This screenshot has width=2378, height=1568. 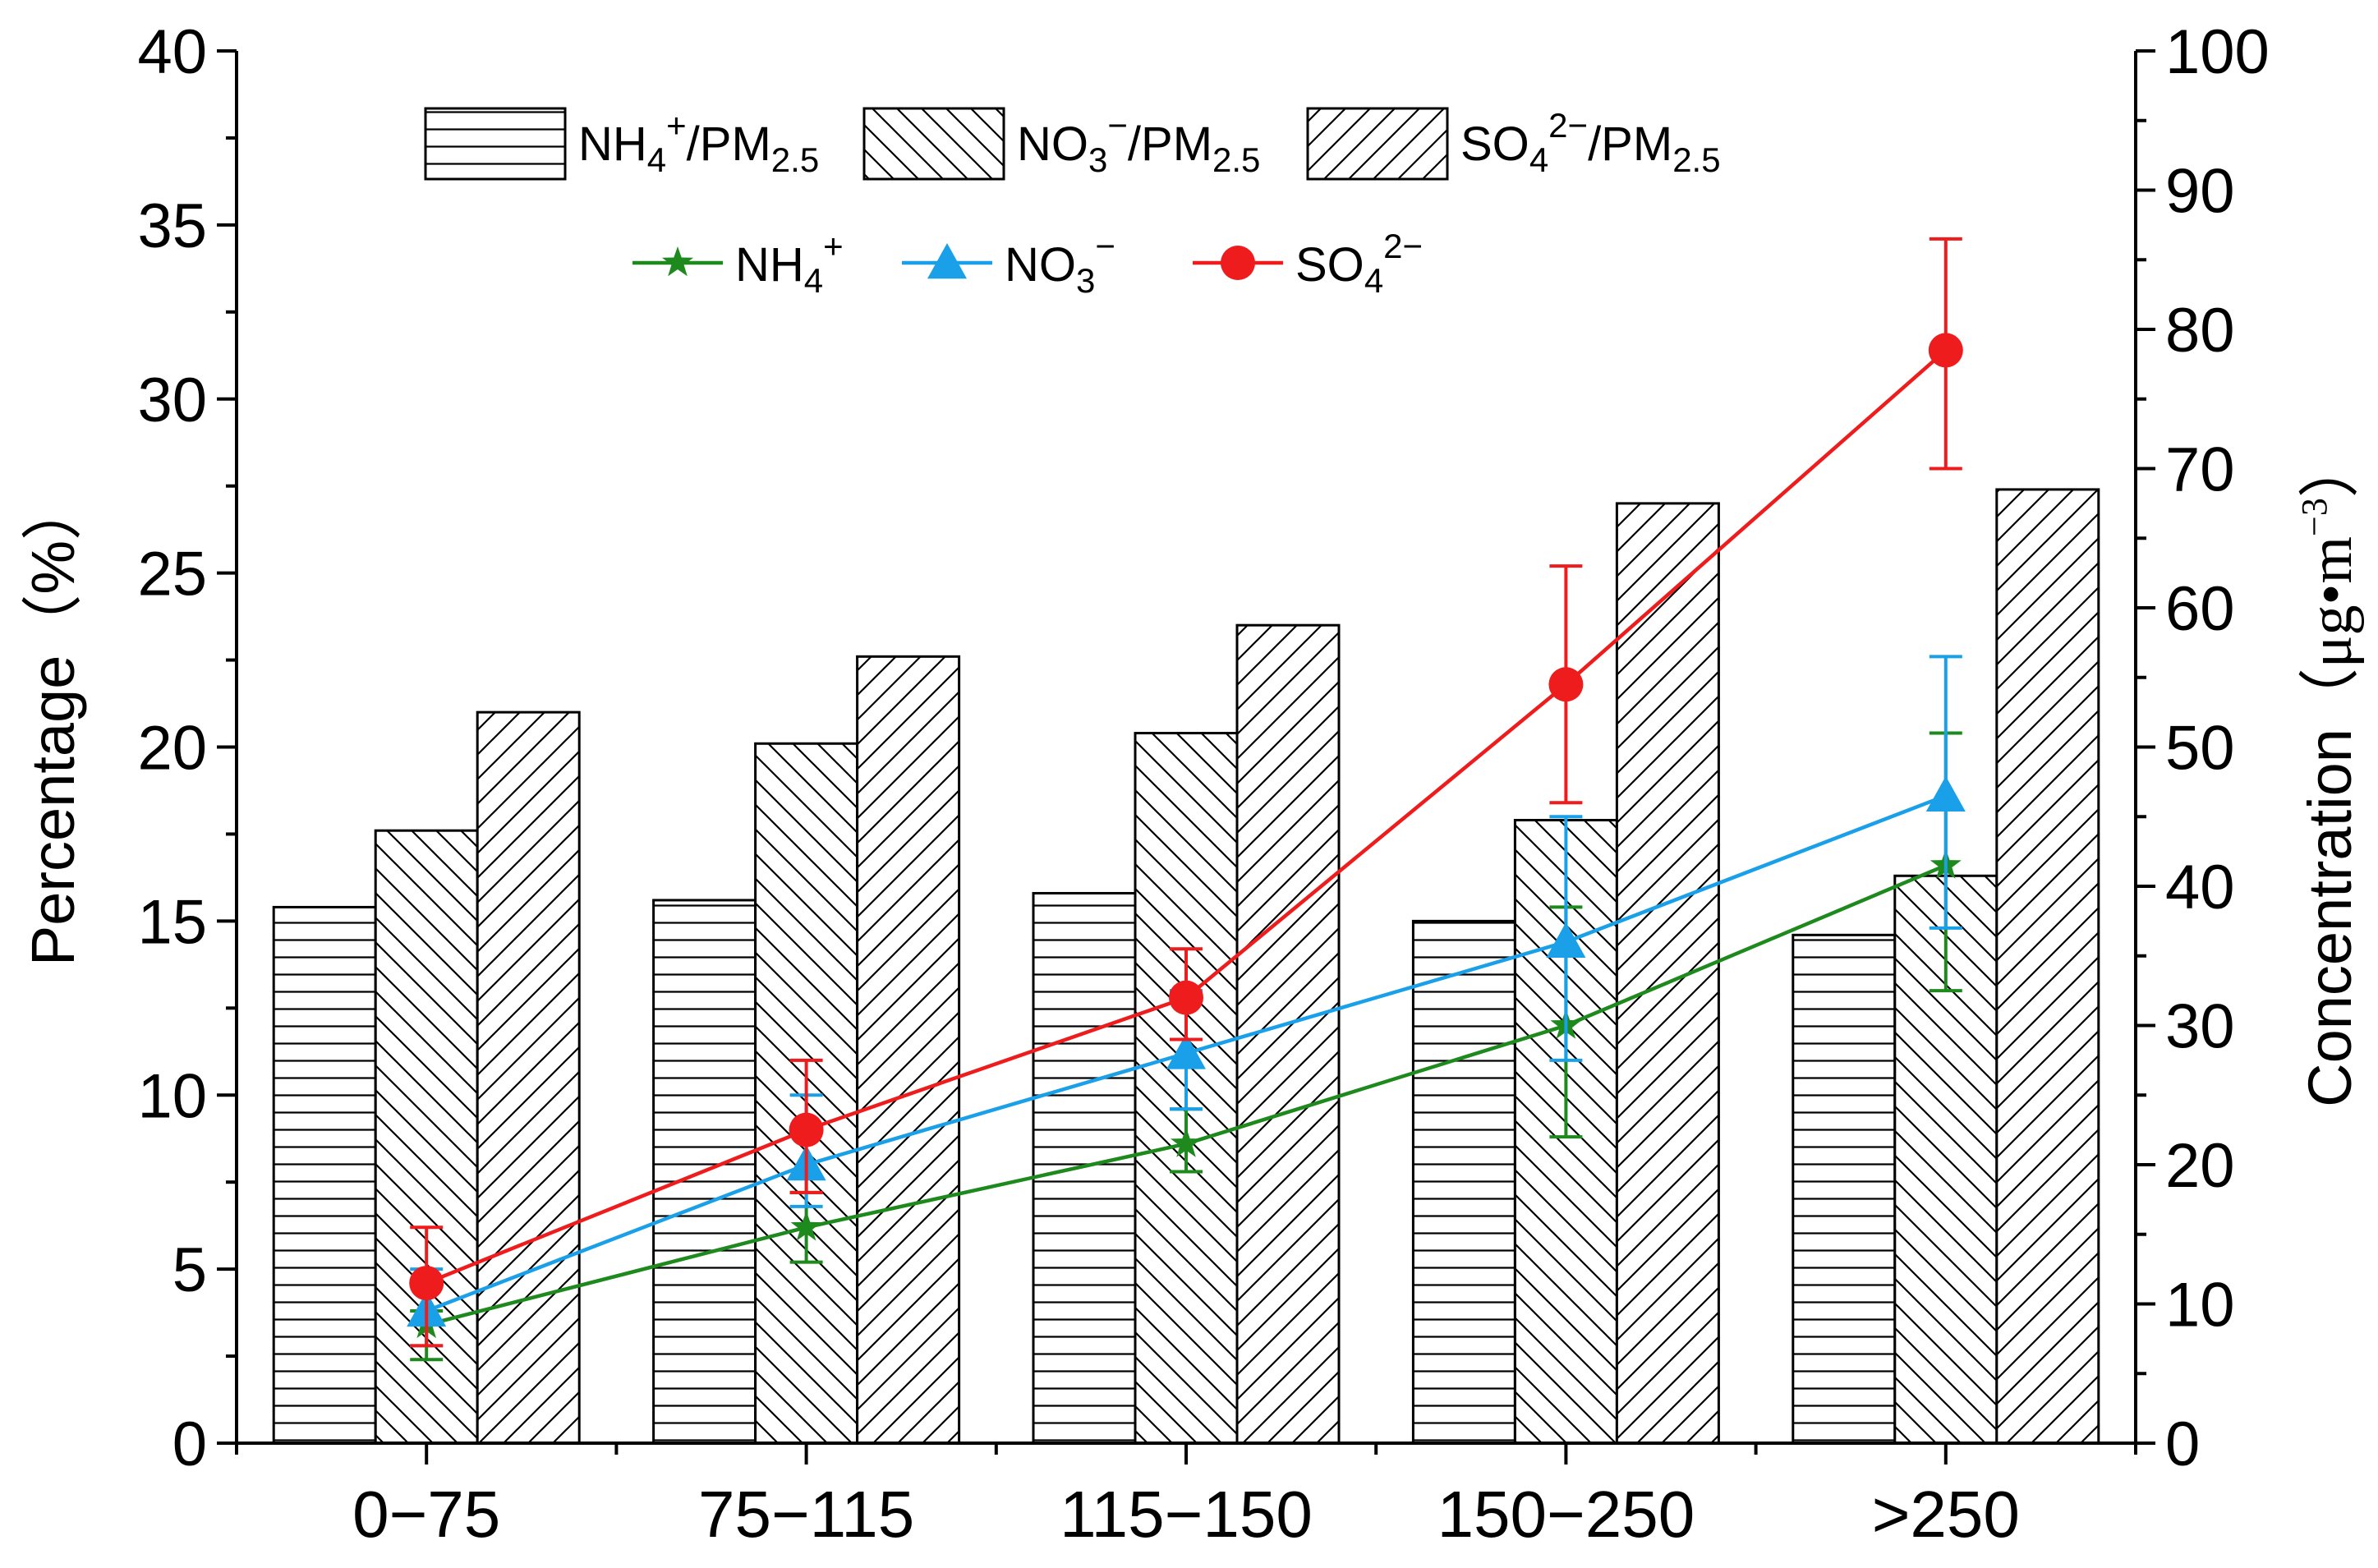 What do you see at coordinates (2200, 888) in the screenshot?
I see `y-right-tick-label: 40` at bounding box center [2200, 888].